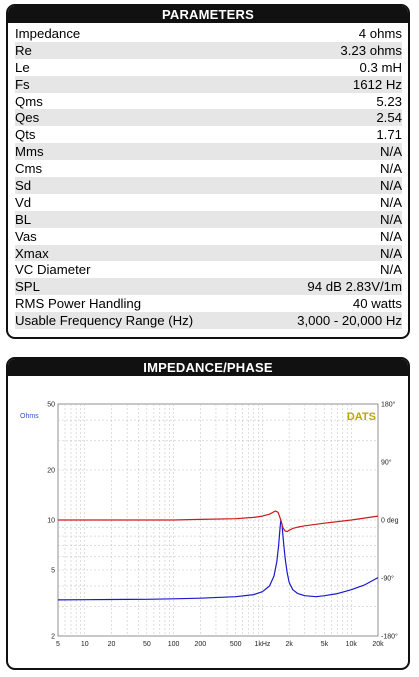  What do you see at coordinates (27, 118) in the screenshot?
I see `parameter-label: Qes` at bounding box center [27, 118].